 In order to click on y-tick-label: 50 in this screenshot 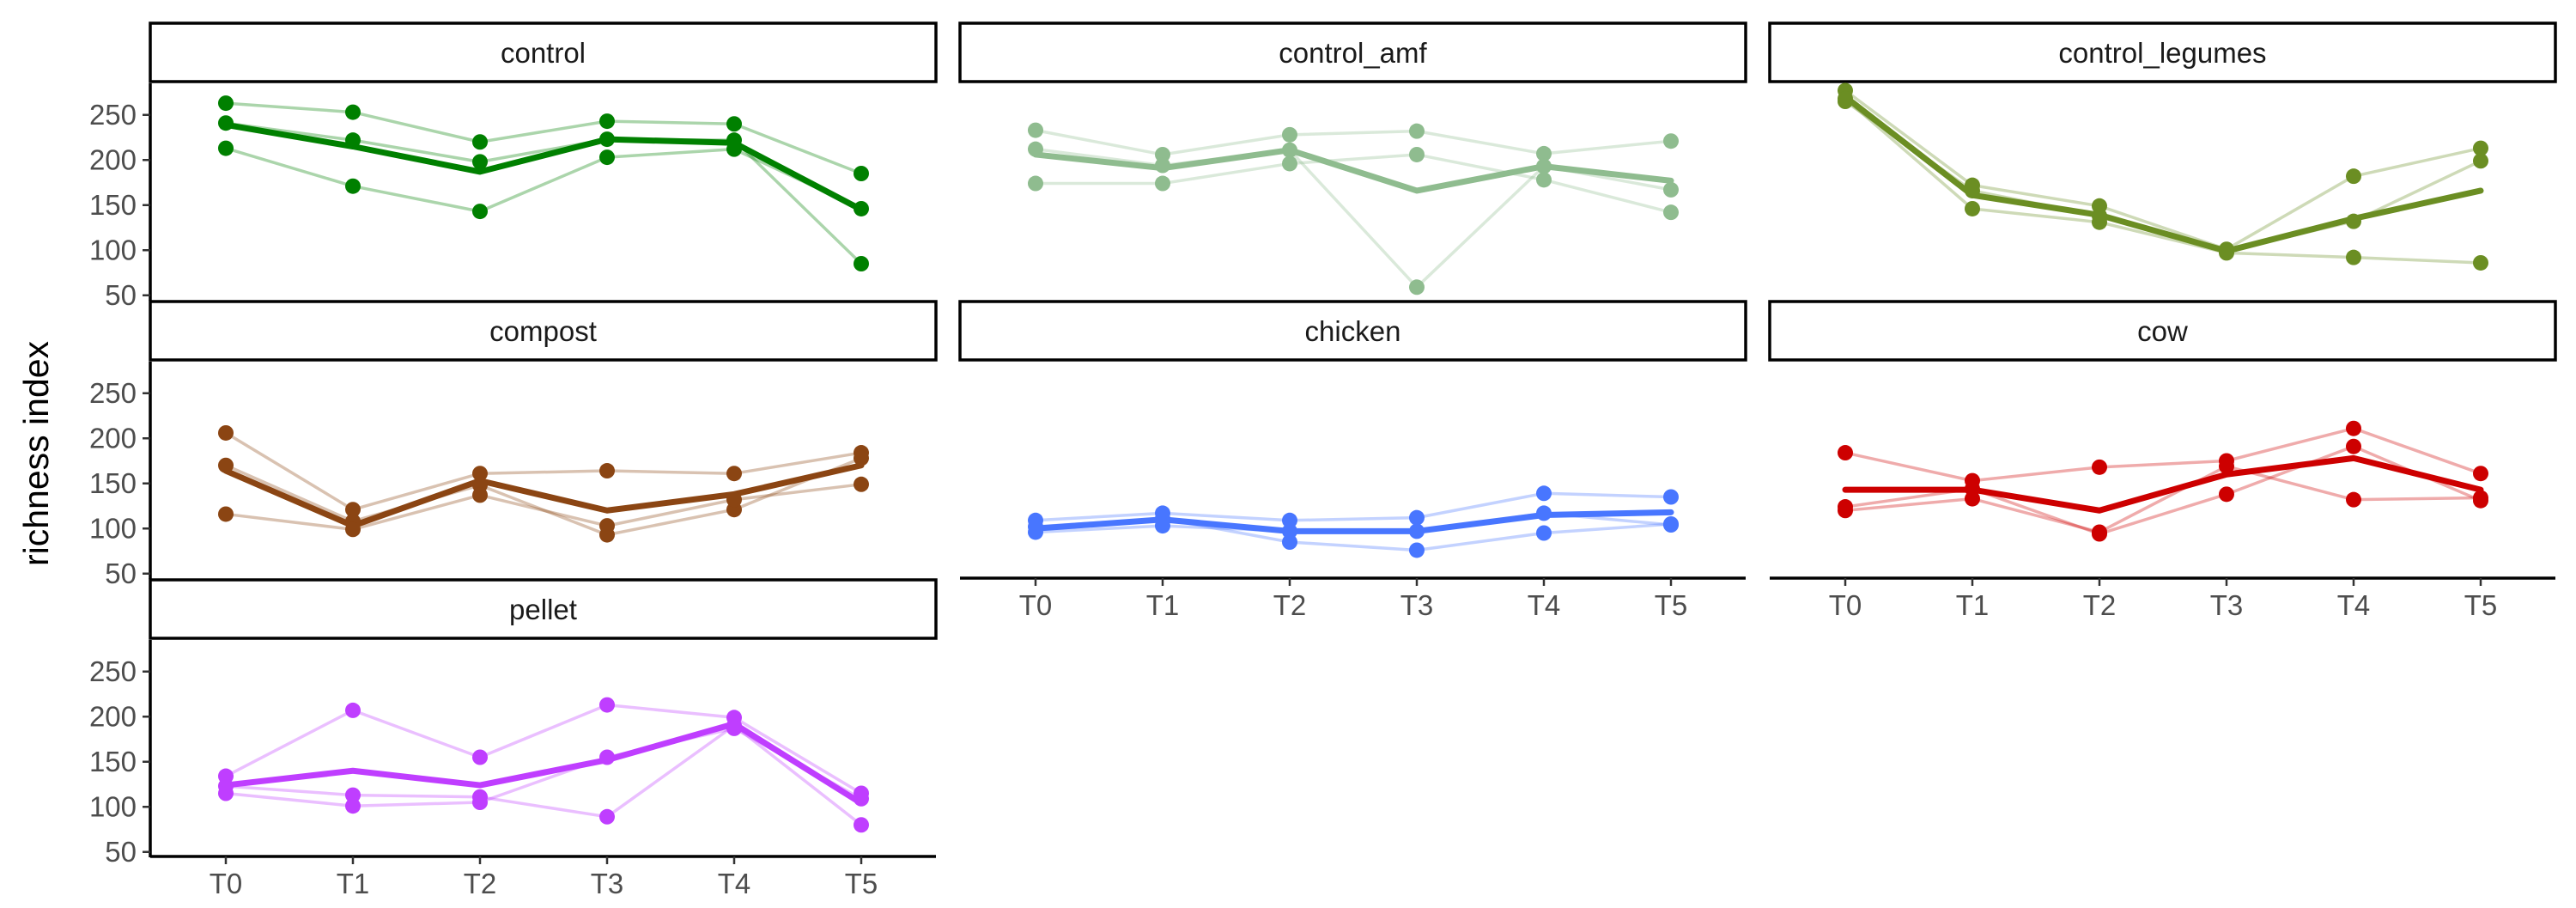, I will do `click(121, 574)`.